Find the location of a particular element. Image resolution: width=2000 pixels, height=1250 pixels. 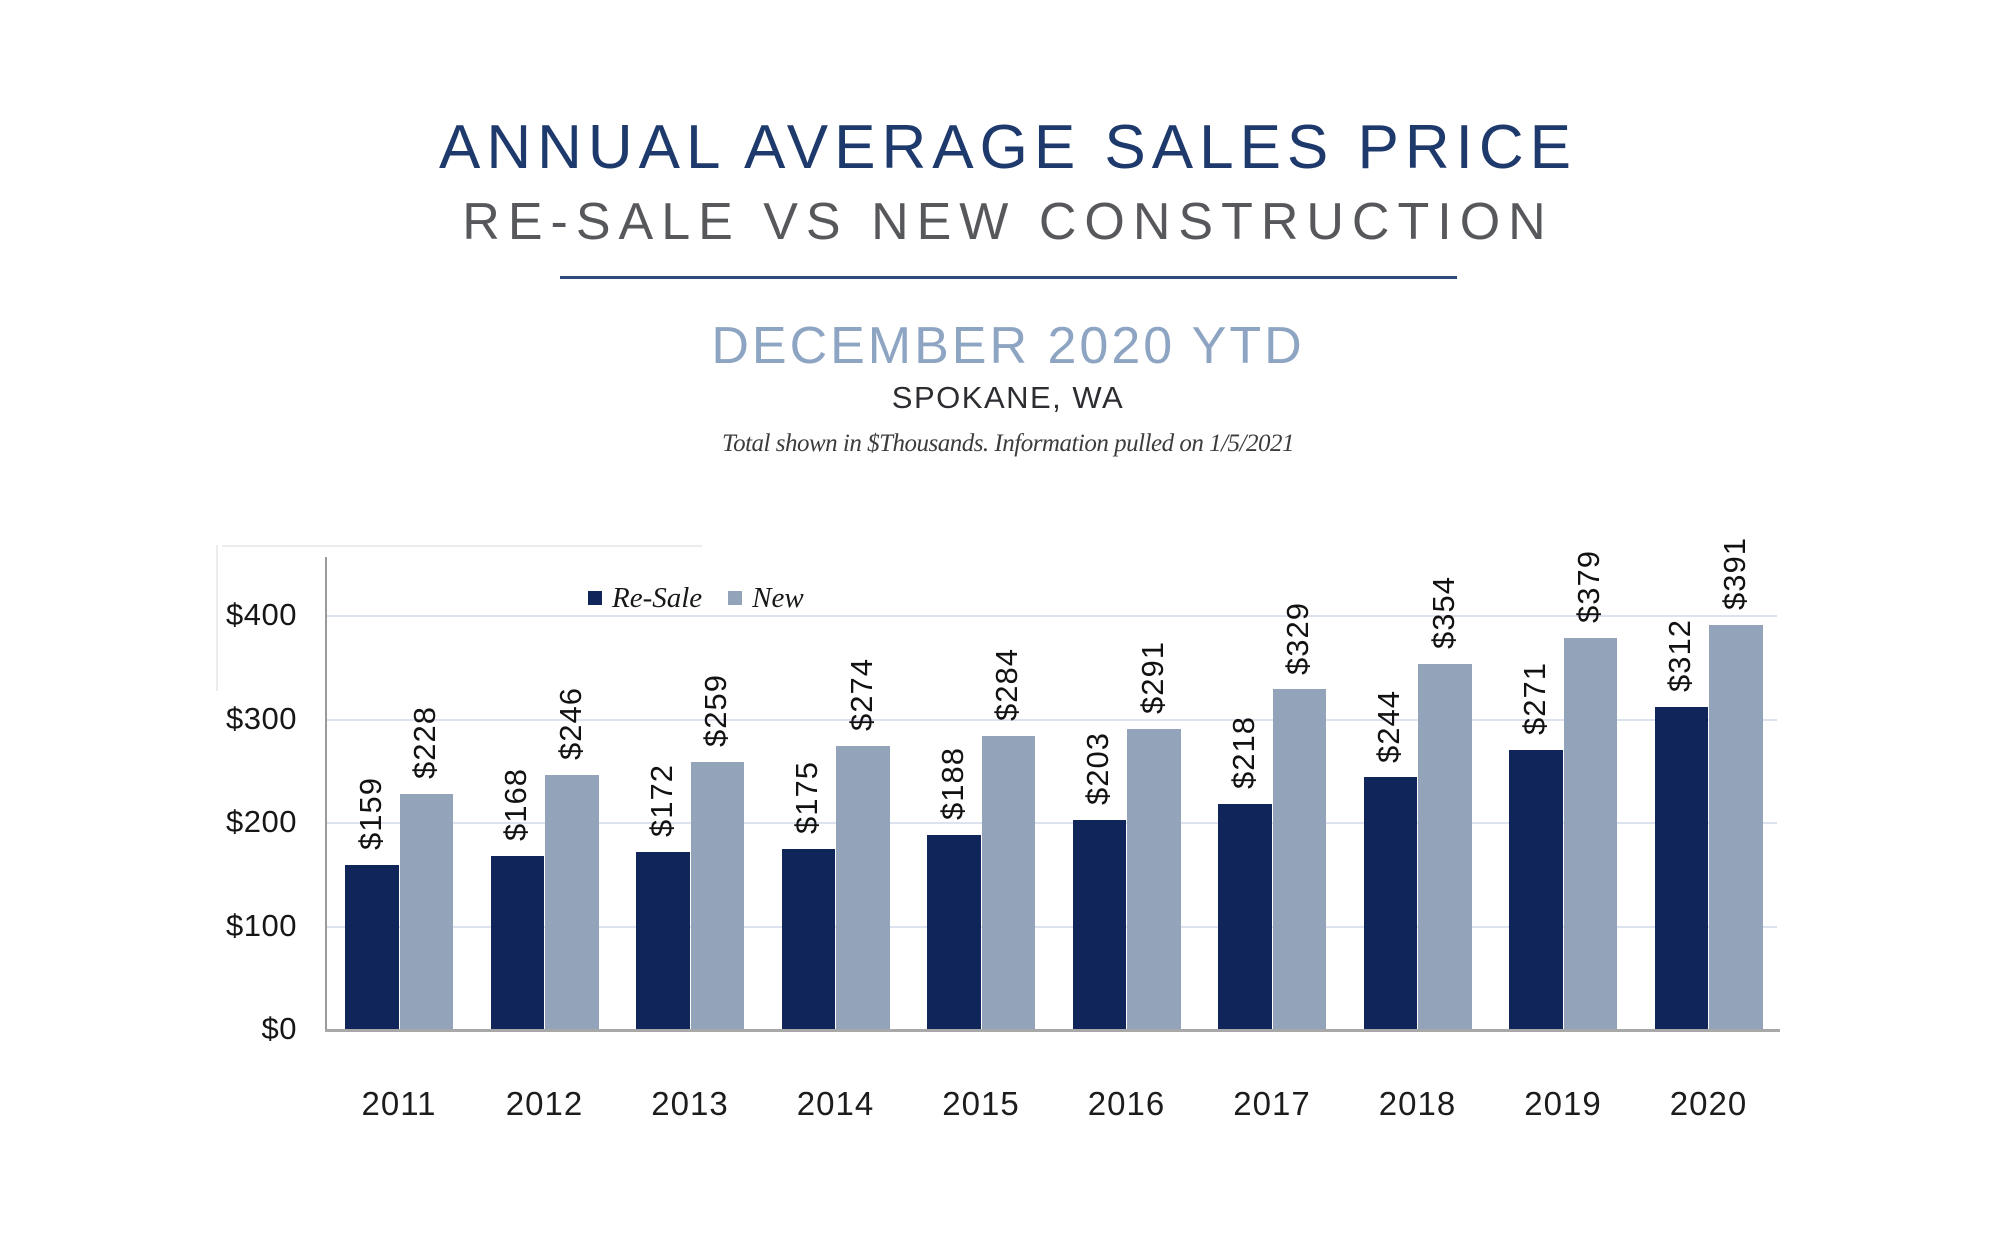

header-divider is located at coordinates (1008, 277).